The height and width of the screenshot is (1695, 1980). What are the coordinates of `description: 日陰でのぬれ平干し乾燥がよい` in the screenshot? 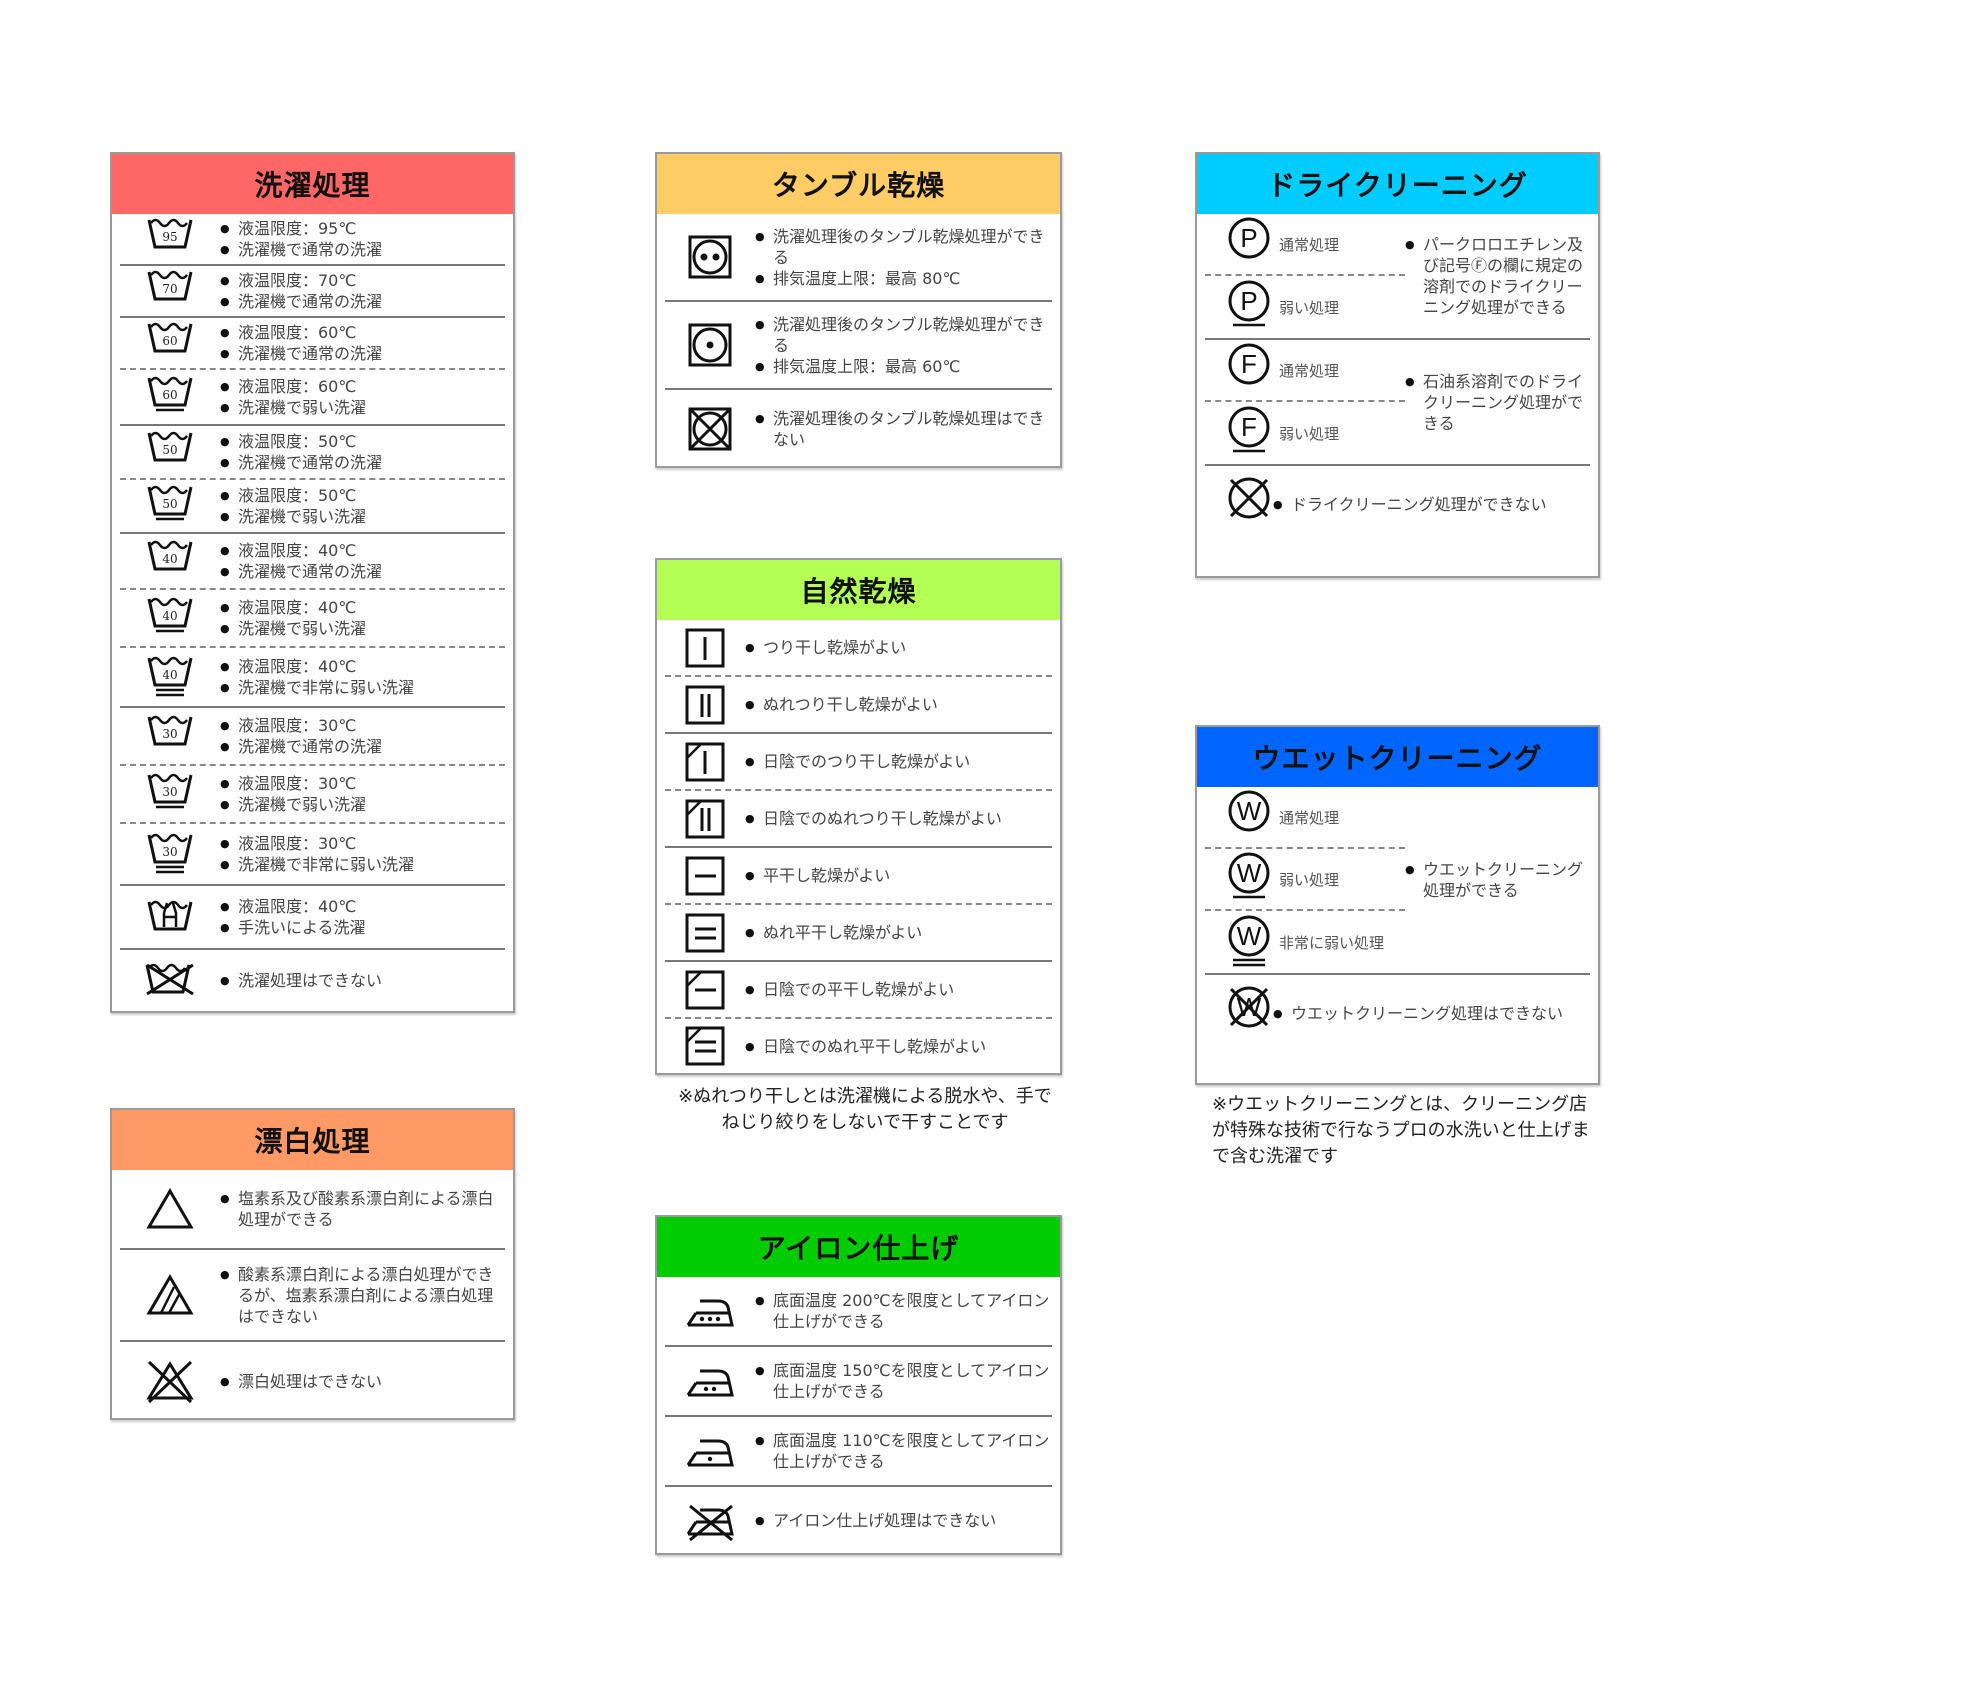 It's located at (865, 1046).